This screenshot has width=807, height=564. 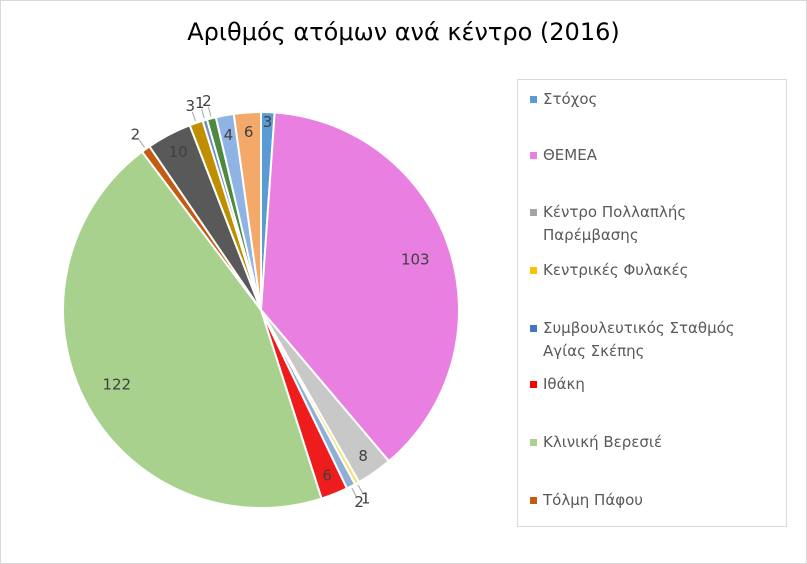 What do you see at coordinates (247, 210) in the screenshot?
I see `pie-slice` at bounding box center [247, 210].